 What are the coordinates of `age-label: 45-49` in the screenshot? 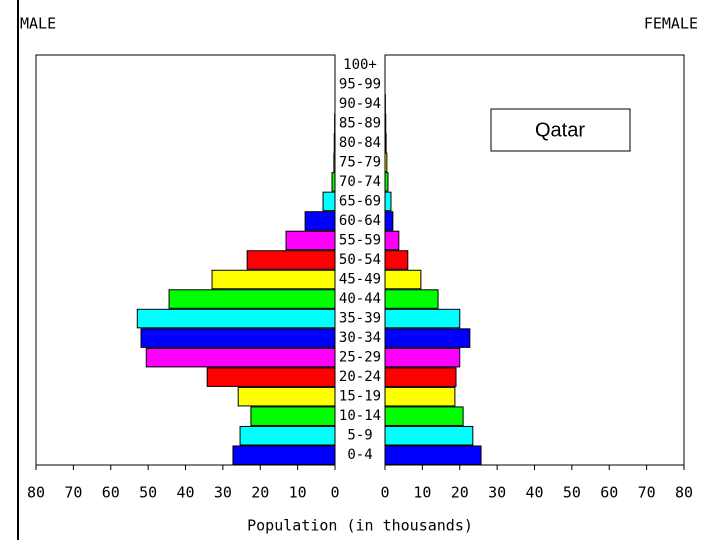 It's located at (360, 280).